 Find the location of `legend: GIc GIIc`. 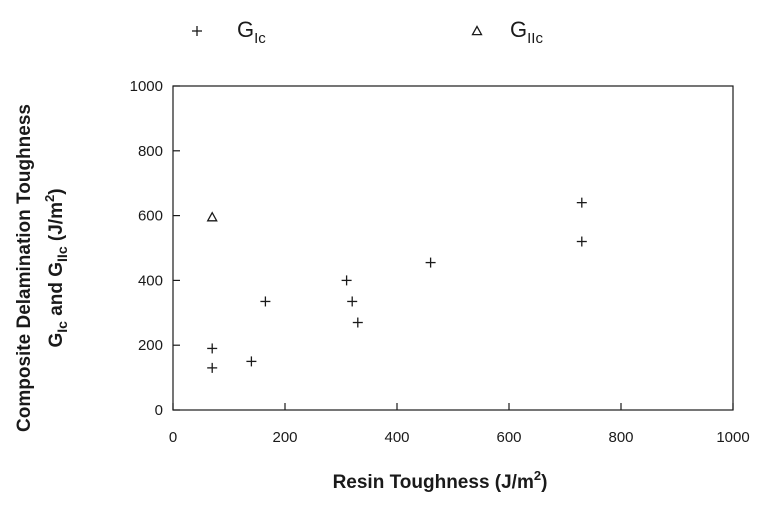

legend: GIc GIIc is located at coordinates (367, 32).